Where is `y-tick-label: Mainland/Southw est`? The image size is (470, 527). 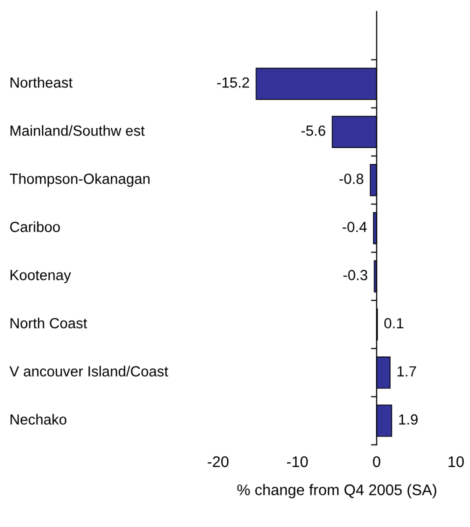 y-tick-label: Mainland/Southw est is located at coordinates (77, 130).